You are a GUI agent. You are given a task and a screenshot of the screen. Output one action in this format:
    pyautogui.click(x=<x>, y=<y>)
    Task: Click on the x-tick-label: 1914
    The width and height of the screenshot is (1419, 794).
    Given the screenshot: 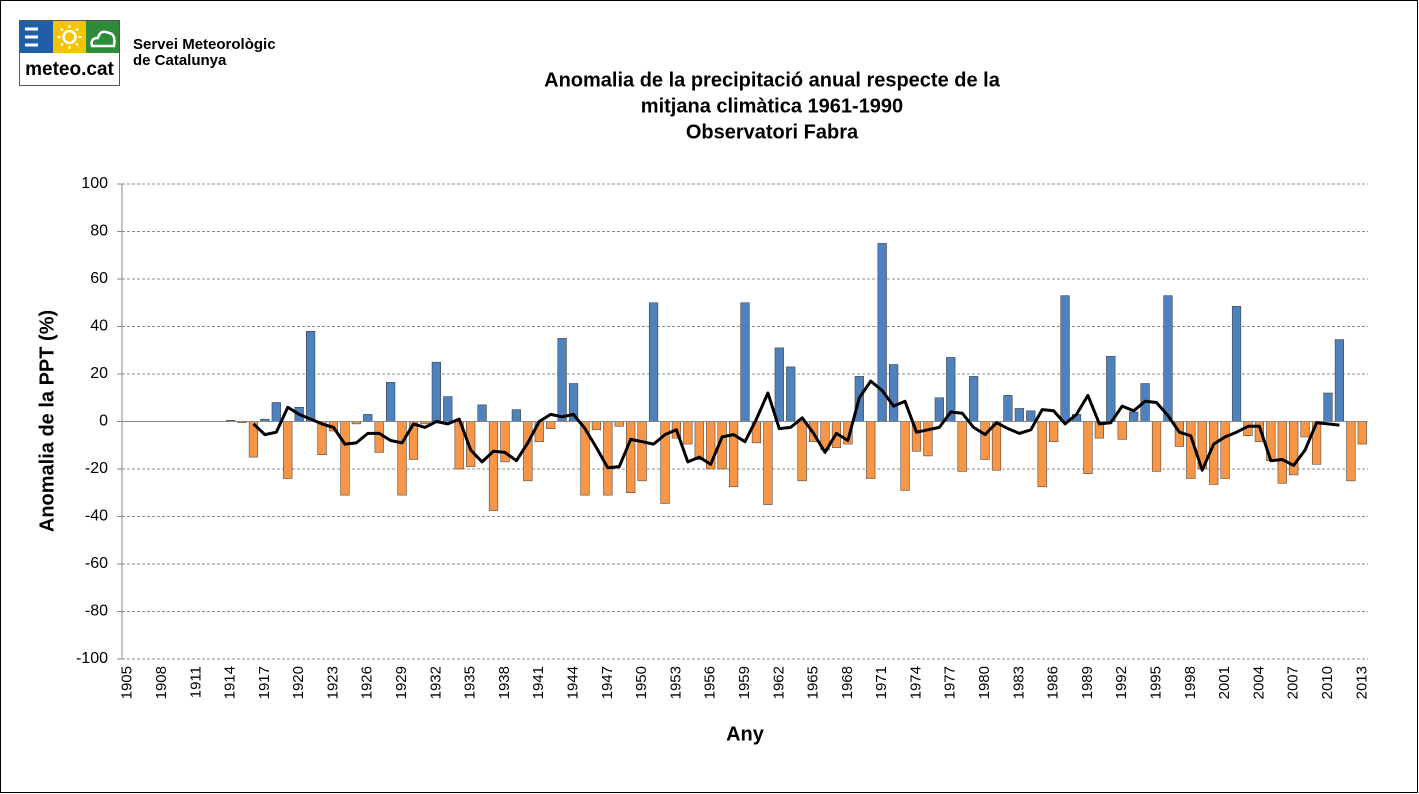 What is the action you would take?
    pyautogui.click(x=230, y=682)
    